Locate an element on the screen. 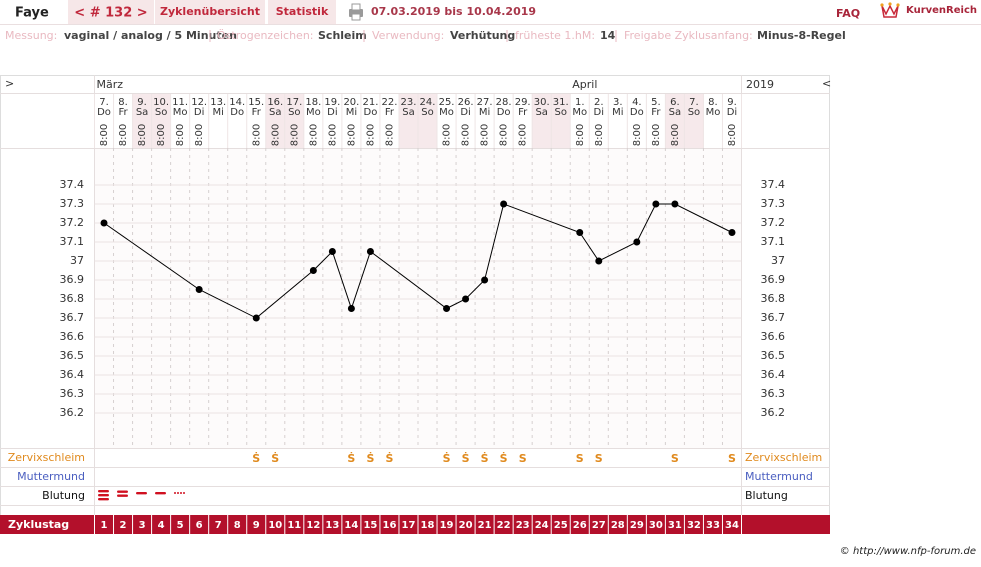 This screenshot has height=567, width=981. cycle-nav: < # 132 > is located at coordinates (110, 13).